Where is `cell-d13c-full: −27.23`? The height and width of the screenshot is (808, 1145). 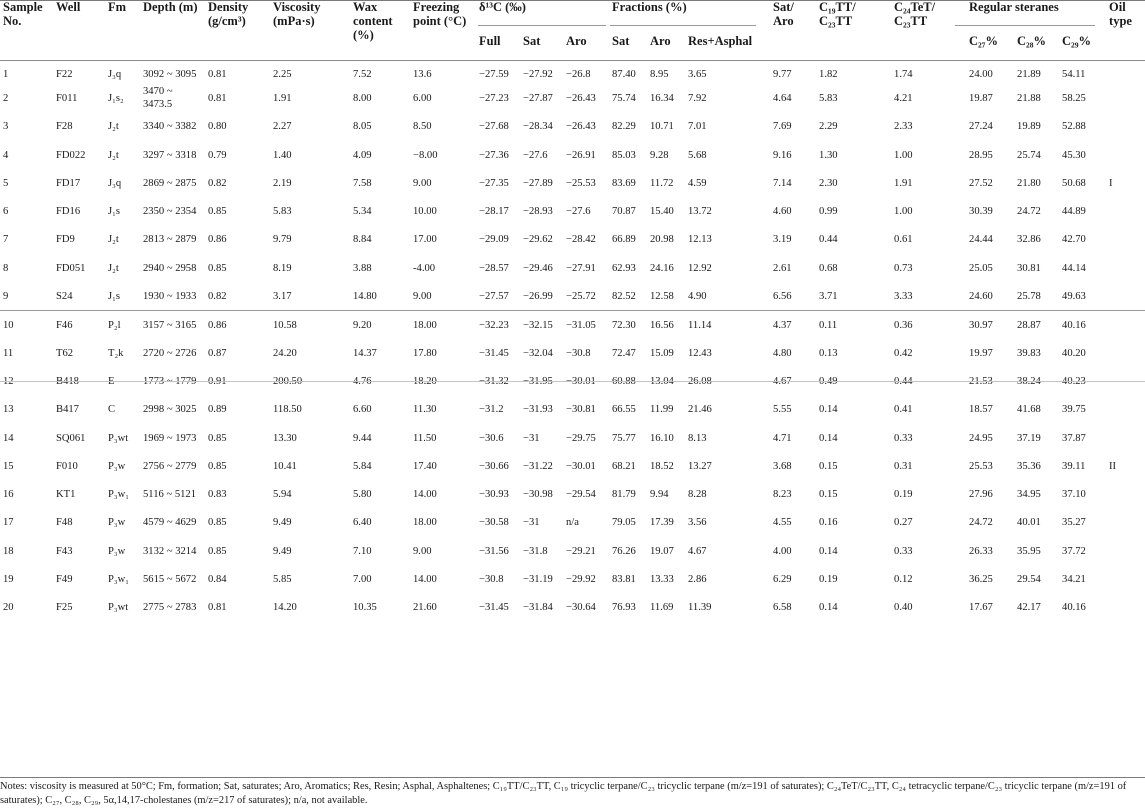 cell-d13c-full: −27.23 is located at coordinates (494, 98).